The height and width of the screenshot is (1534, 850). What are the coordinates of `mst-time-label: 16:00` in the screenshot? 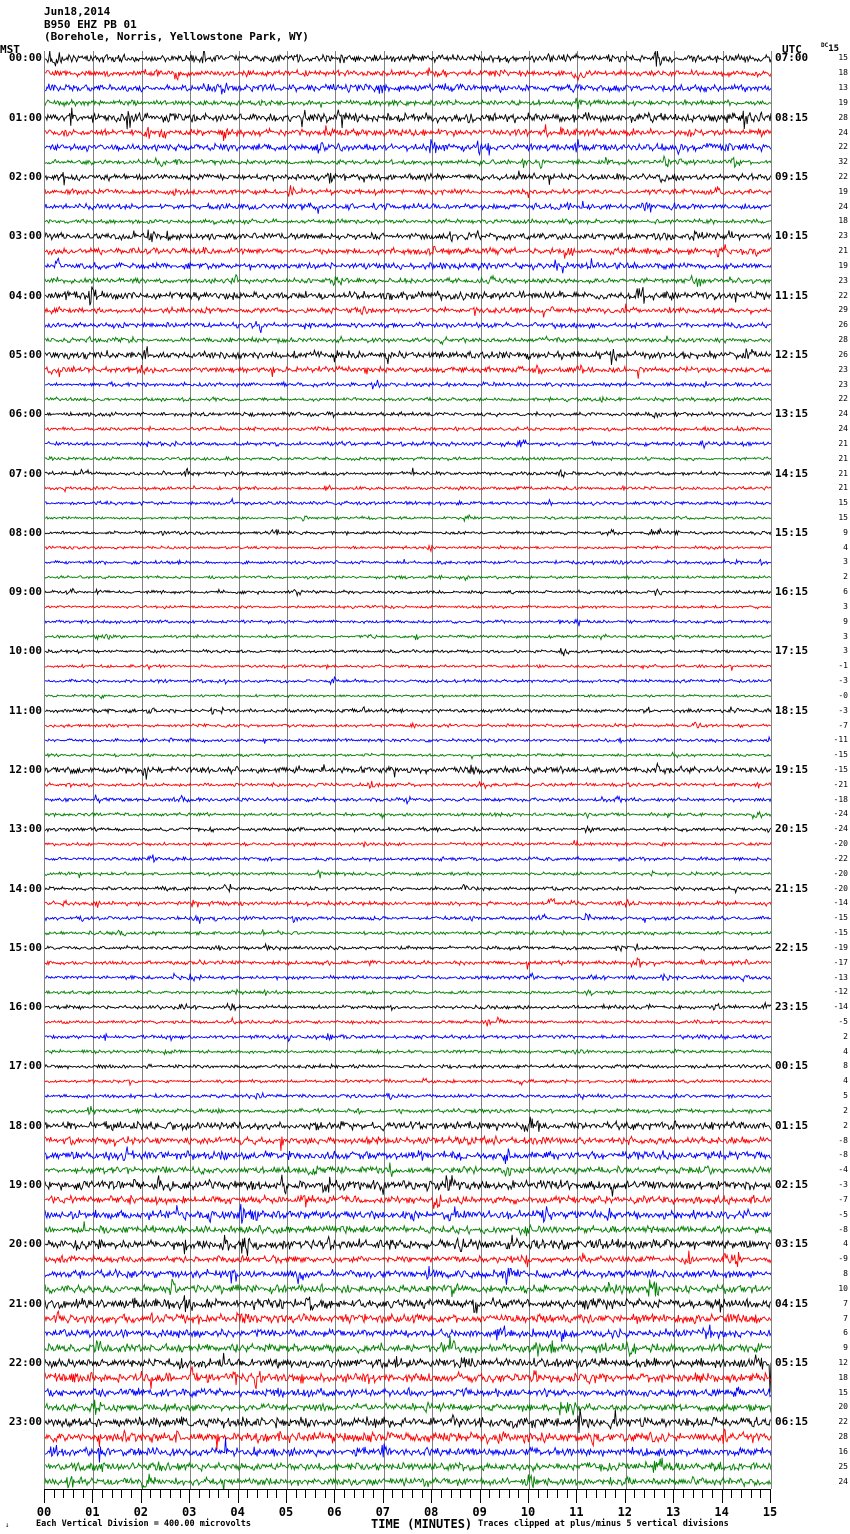 It's located at (25, 1007).